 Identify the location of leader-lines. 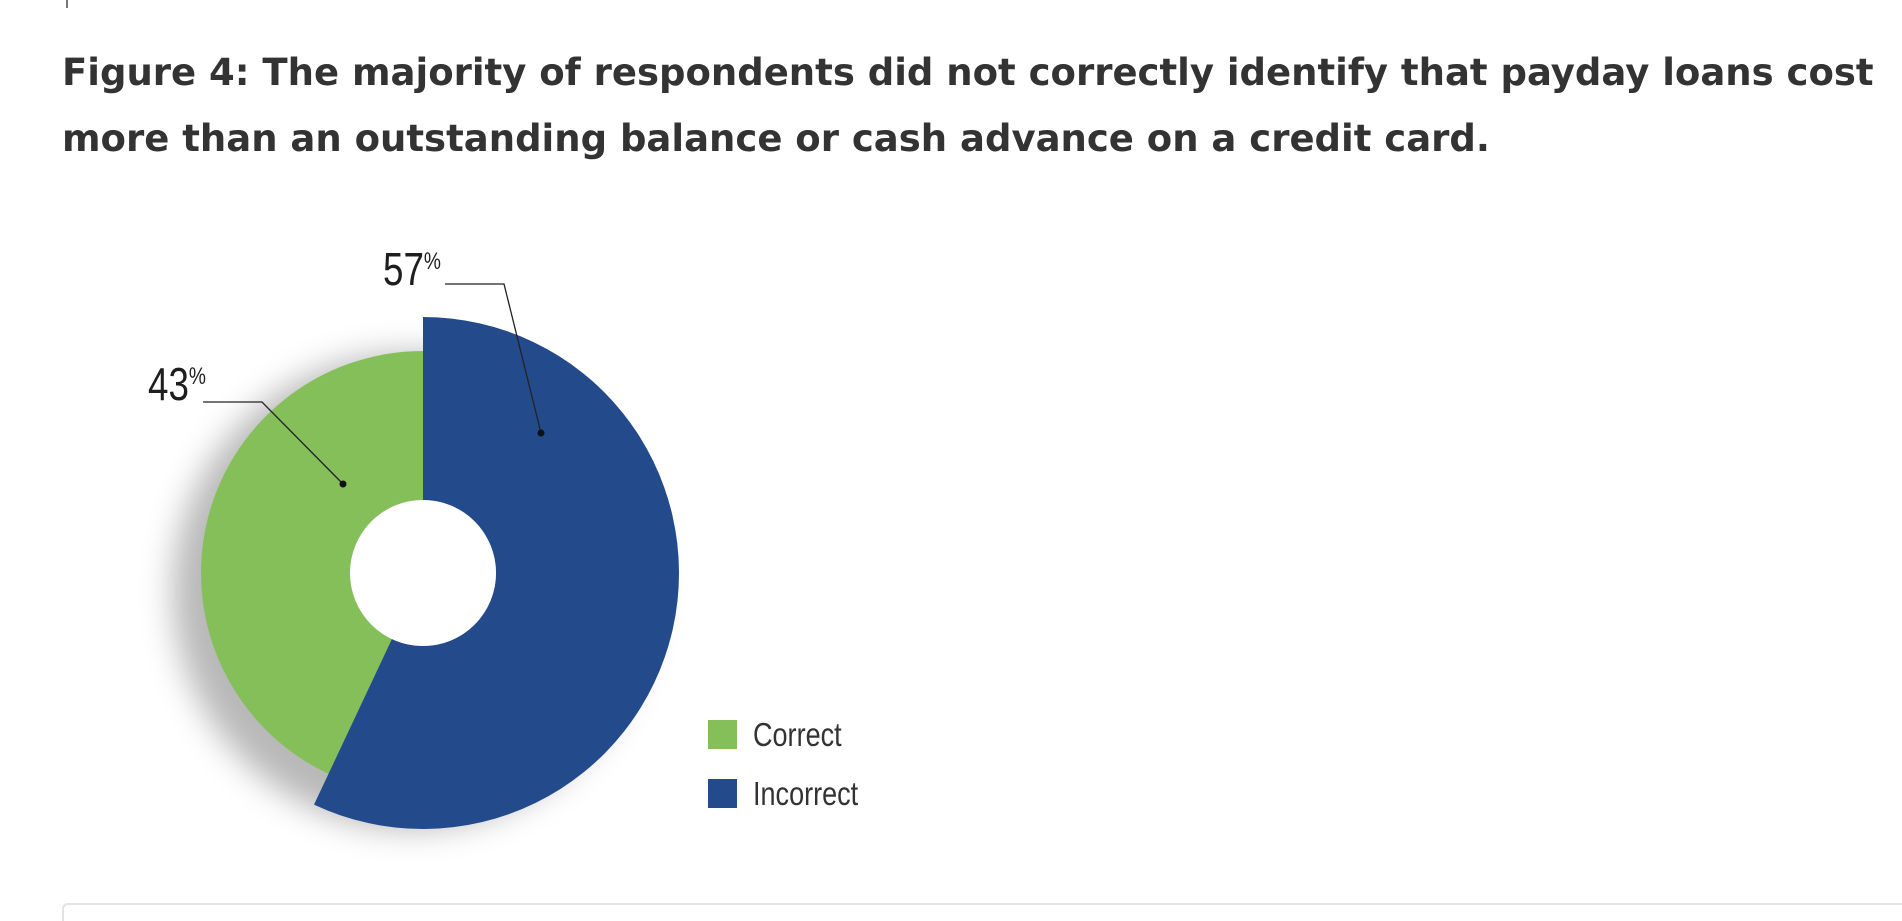
(374, 385).